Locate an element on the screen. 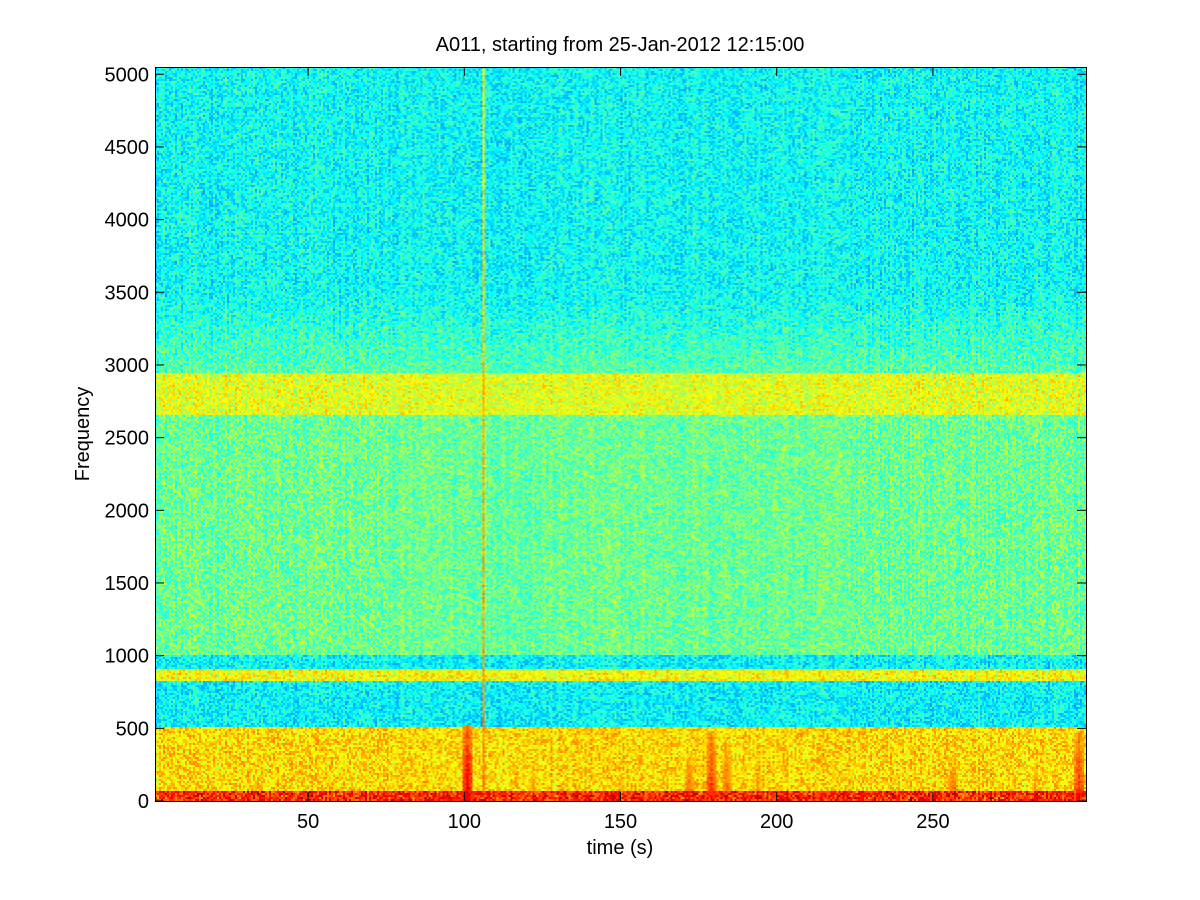 The width and height of the screenshot is (1200, 900). y-tick-label: 4000 is located at coordinates (127, 221).